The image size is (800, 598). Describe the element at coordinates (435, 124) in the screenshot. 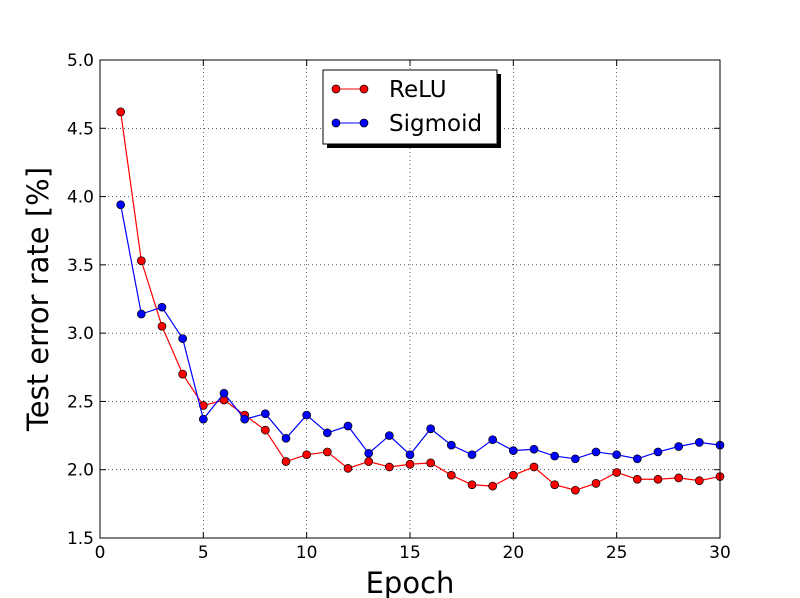

I see `legend-label-sigmoid: Sigmoid` at that location.